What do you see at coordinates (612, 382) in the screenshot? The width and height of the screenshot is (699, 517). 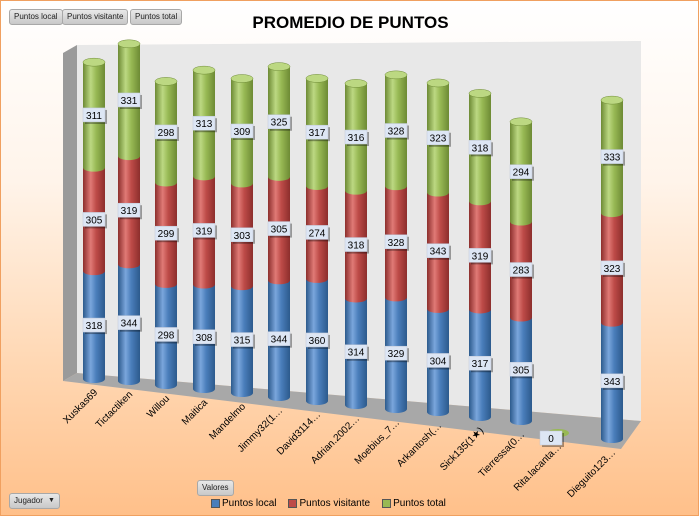 I see `label-text: 343` at bounding box center [612, 382].